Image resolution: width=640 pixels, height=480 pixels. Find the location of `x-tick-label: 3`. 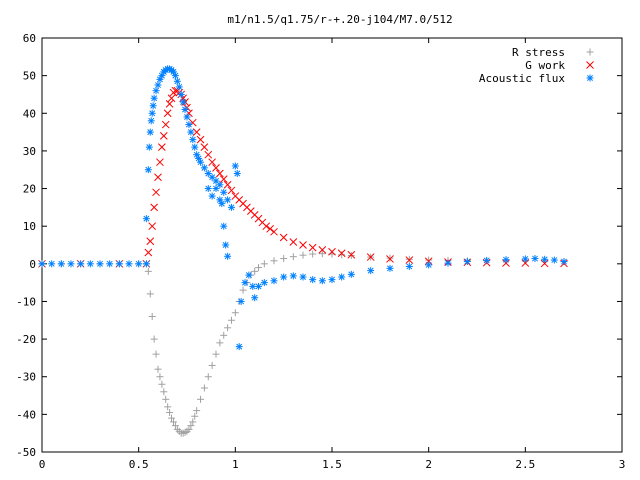

x-tick-label: 3 is located at coordinates (622, 464).